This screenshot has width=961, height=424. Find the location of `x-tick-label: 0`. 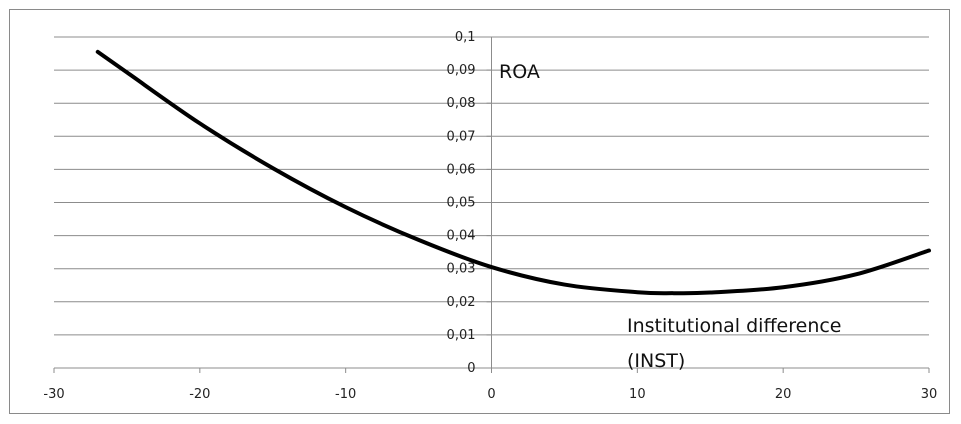

x-tick-label: 0 is located at coordinates (491, 394).